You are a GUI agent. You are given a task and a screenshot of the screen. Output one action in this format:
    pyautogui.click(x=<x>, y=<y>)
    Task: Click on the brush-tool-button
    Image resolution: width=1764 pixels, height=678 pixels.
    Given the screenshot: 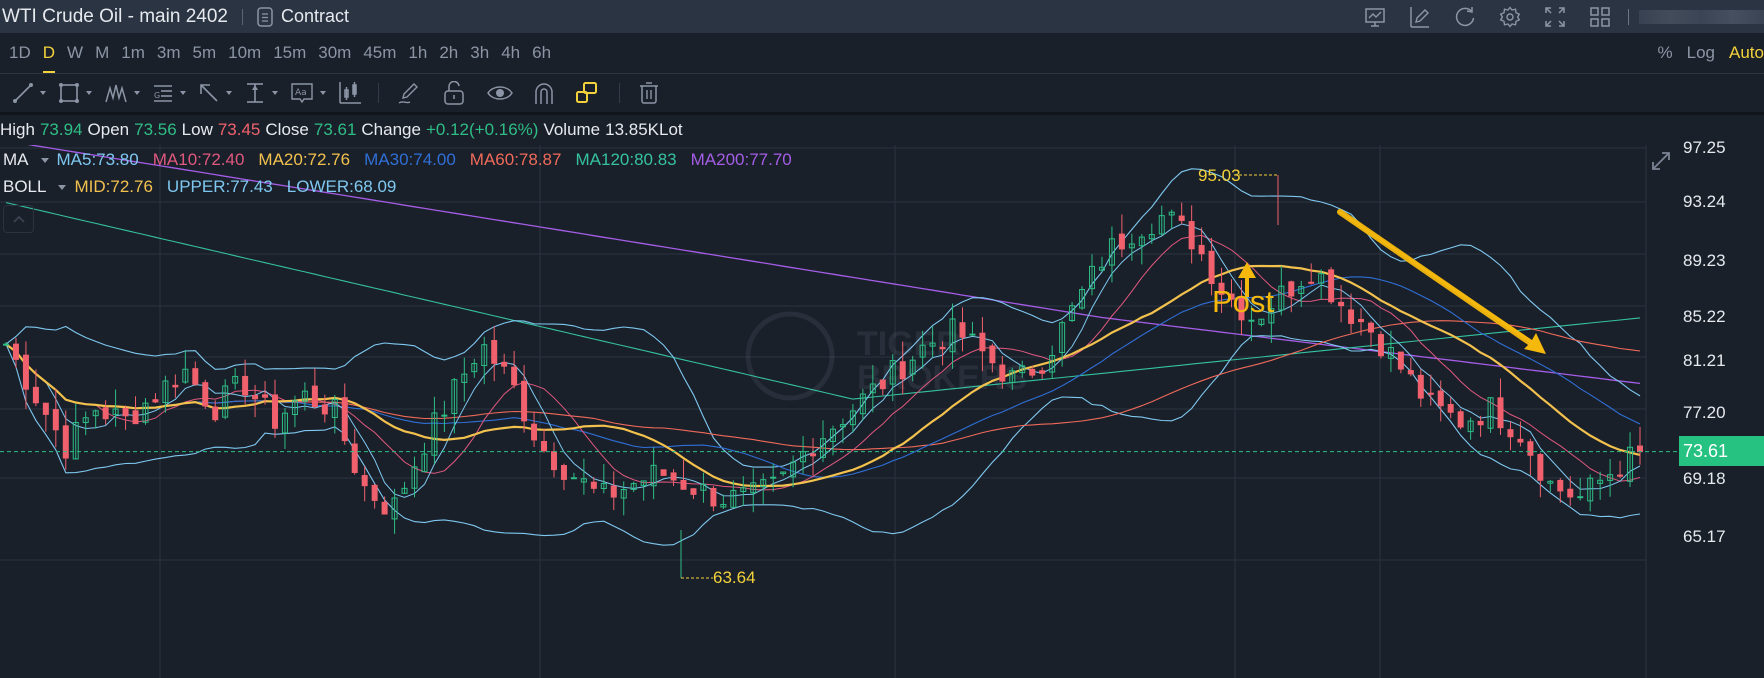 What is the action you would take?
    pyautogui.click(x=409, y=93)
    